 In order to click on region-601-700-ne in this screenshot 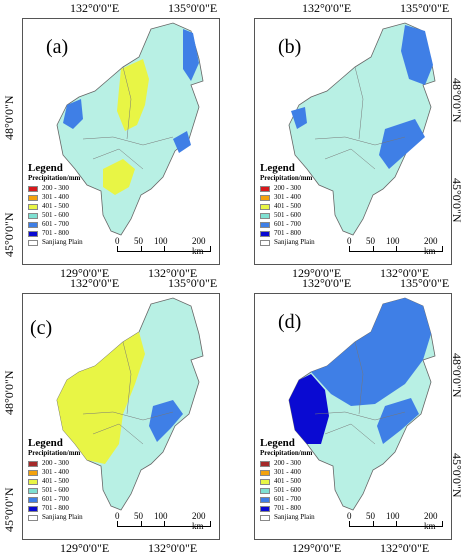, I will do `click(191, 55)`.